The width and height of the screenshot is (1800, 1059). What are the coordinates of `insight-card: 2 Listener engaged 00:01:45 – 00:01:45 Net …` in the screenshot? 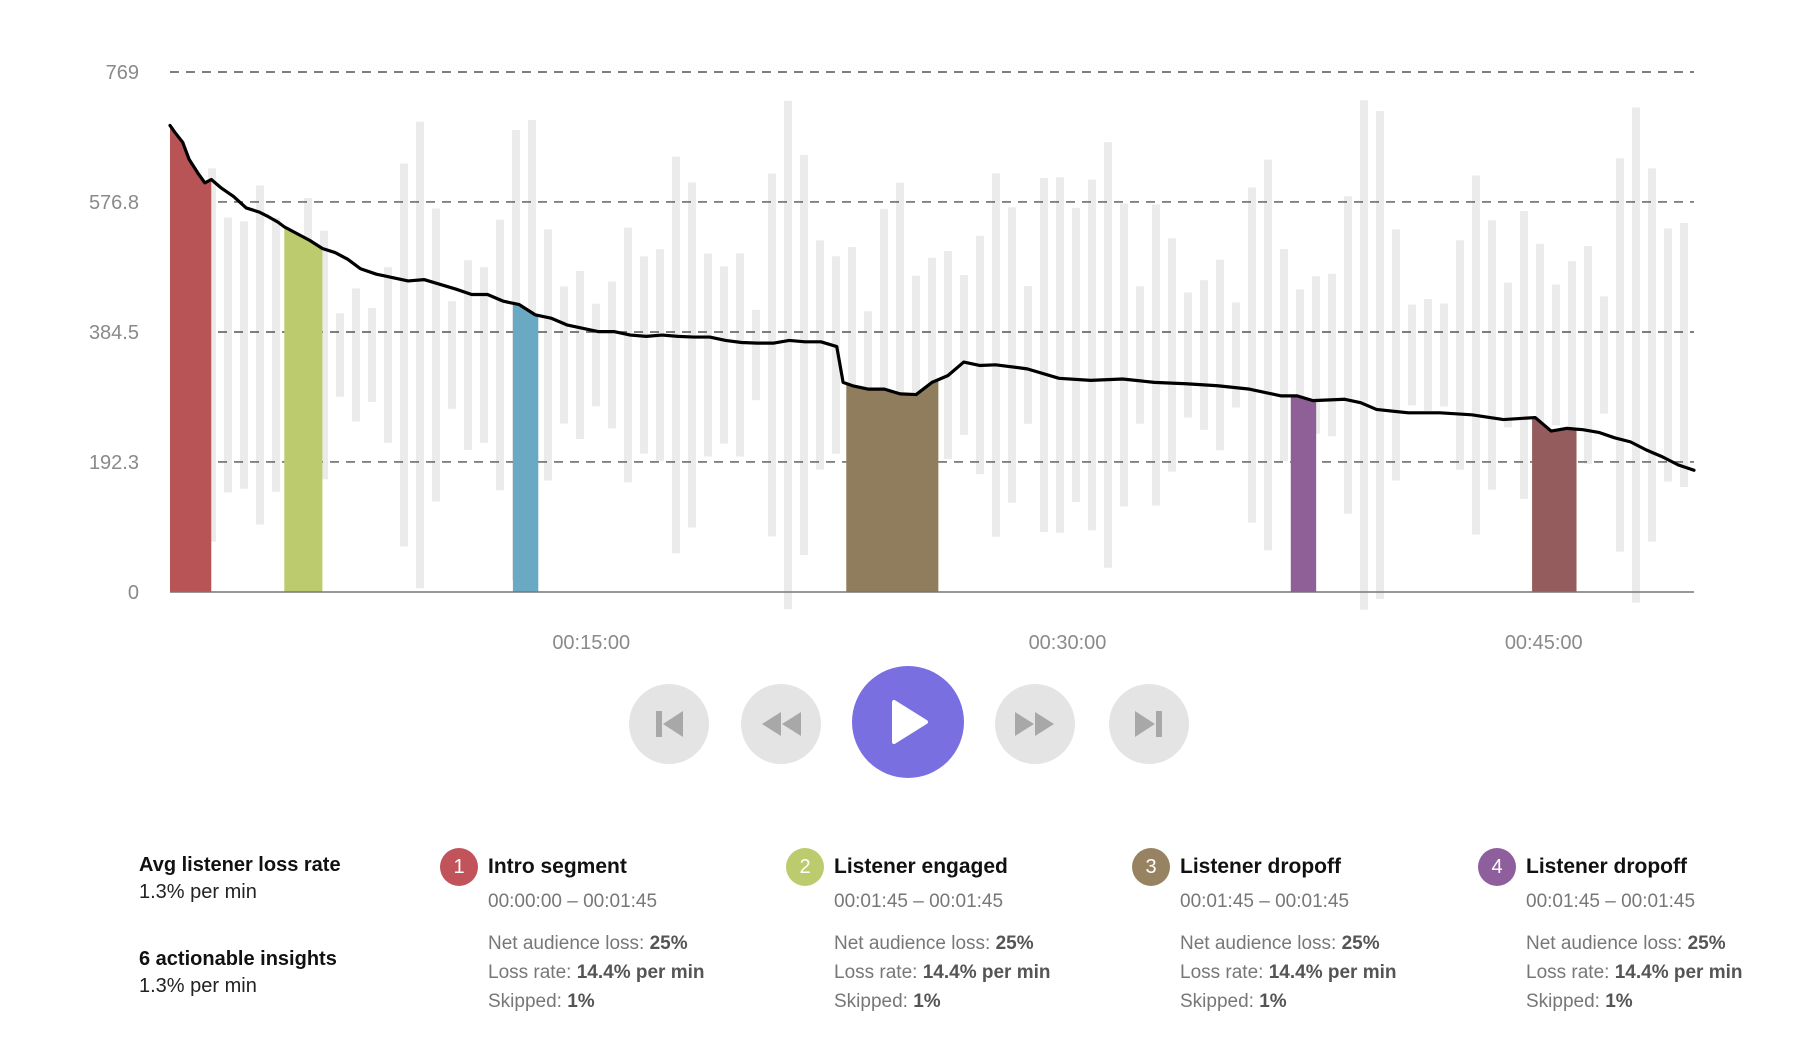 It's located at (946, 931).